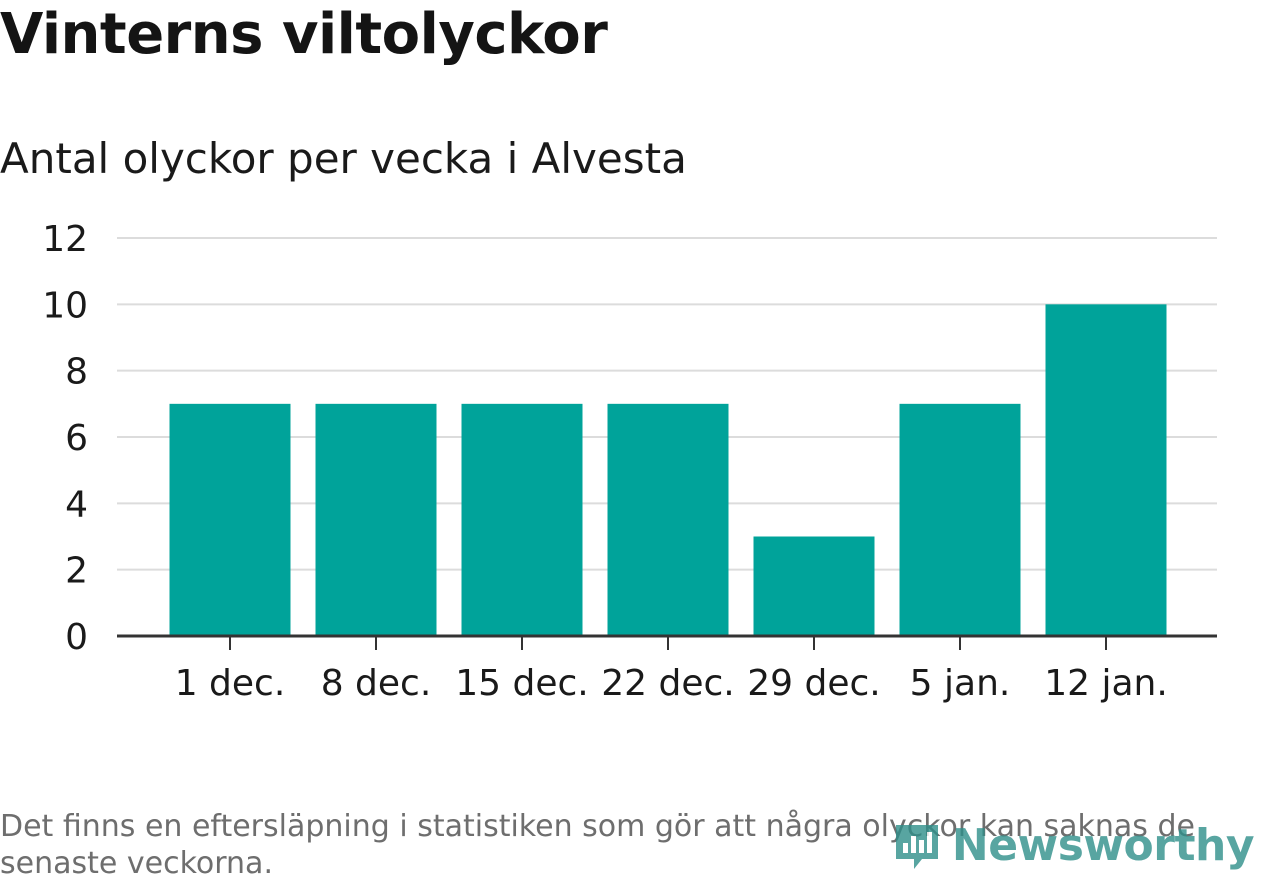 Image resolution: width=1262 pixels, height=882 pixels. What do you see at coordinates (230, 683) in the screenshot?
I see `x-tick-label: 1 dec.` at bounding box center [230, 683].